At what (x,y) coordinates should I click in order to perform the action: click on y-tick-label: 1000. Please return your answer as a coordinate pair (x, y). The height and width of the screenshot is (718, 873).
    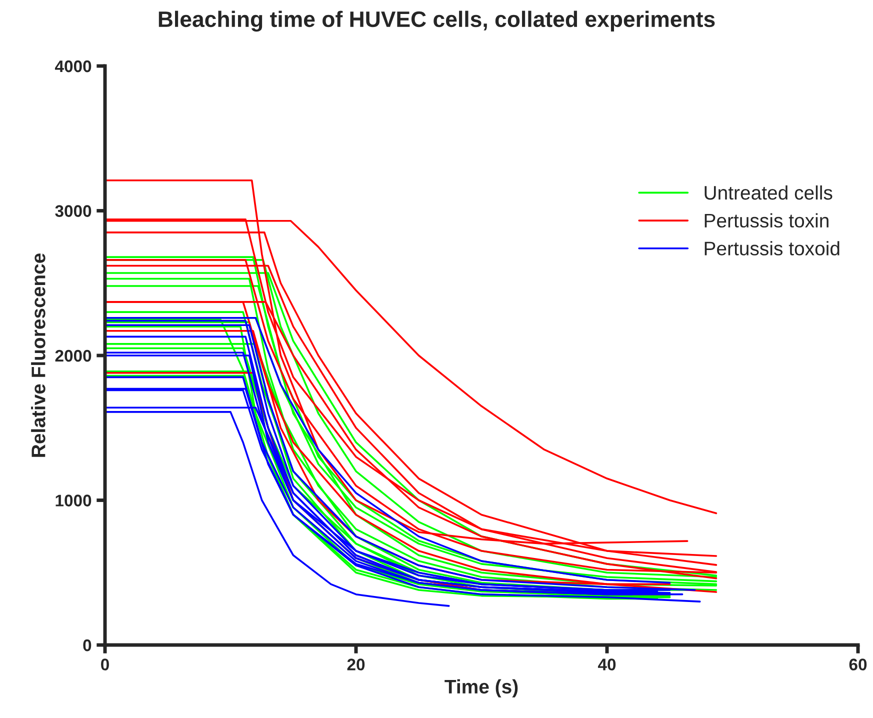
    Looking at the image, I should click on (74, 500).